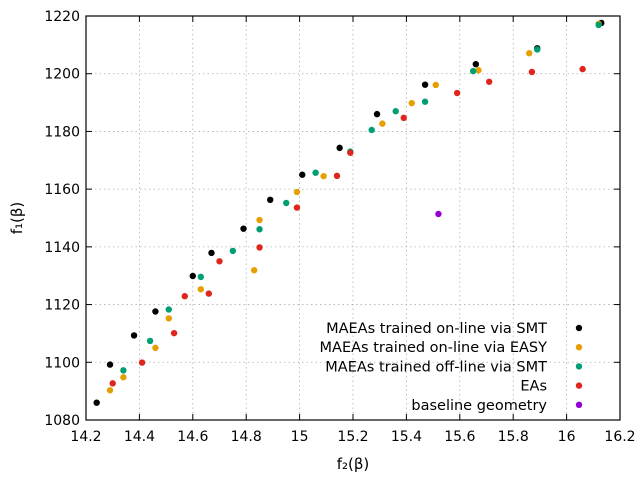  I want to click on y-tick-label: 1220, so click(62, 17).